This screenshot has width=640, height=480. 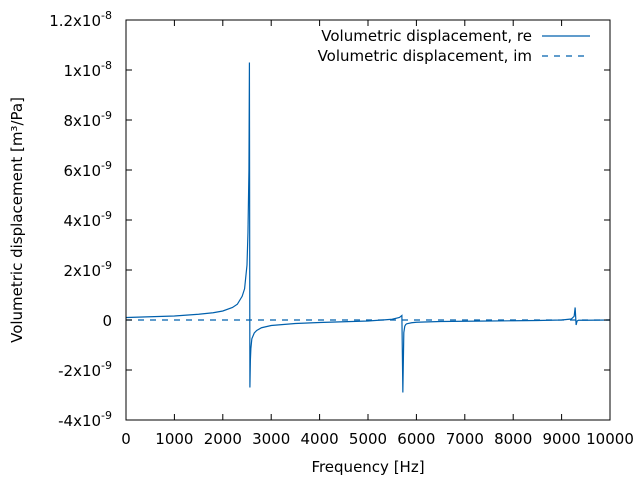 I want to click on y-tick-label: -2x10⁻⁹, so click(x=85, y=369).